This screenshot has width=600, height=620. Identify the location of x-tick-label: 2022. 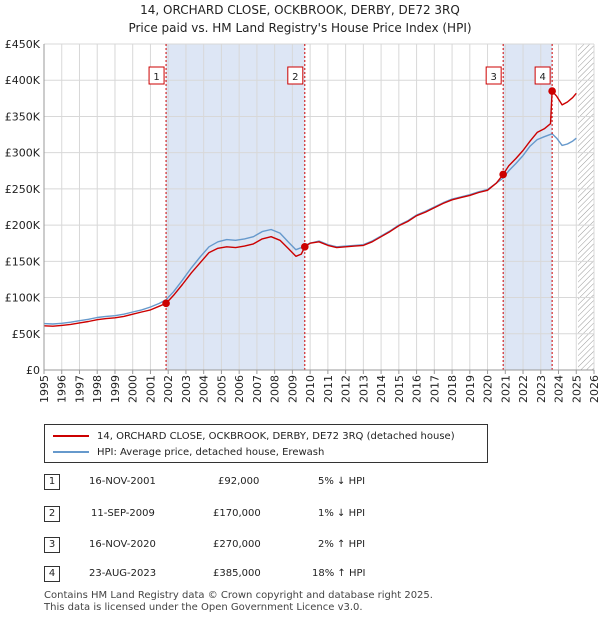
(523, 389).